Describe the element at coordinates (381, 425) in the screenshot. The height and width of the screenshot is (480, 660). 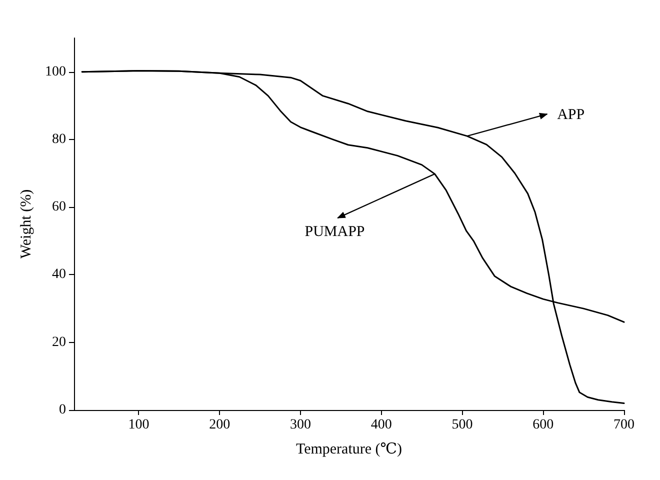
I see `x-tick-label: 400` at that location.